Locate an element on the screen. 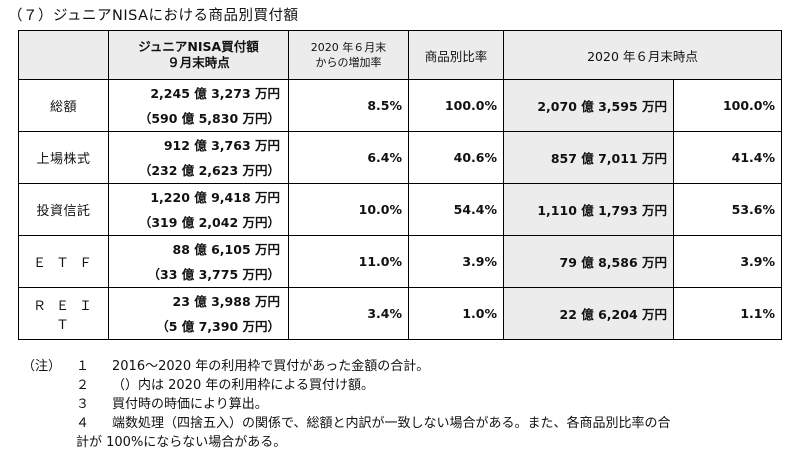  header-june-end: 2020 年６月末時点 is located at coordinates (642, 55).